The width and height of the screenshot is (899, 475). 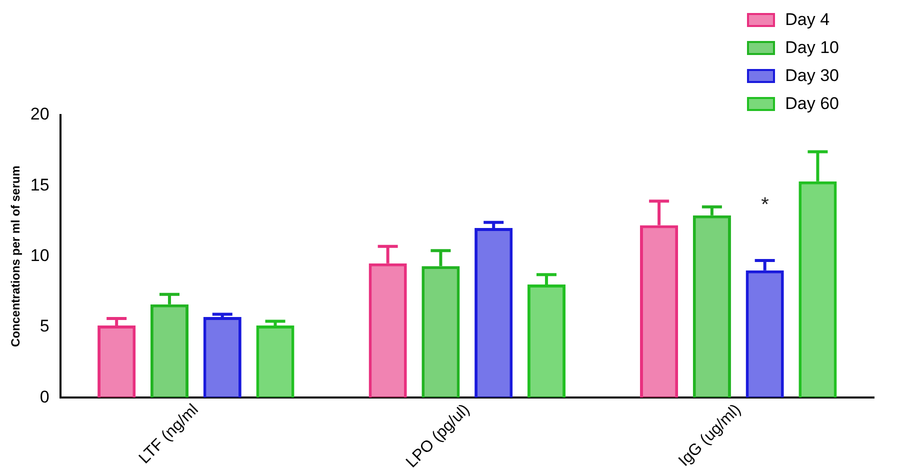 I want to click on legend-label: Day 10, so click(x=812, y=48).